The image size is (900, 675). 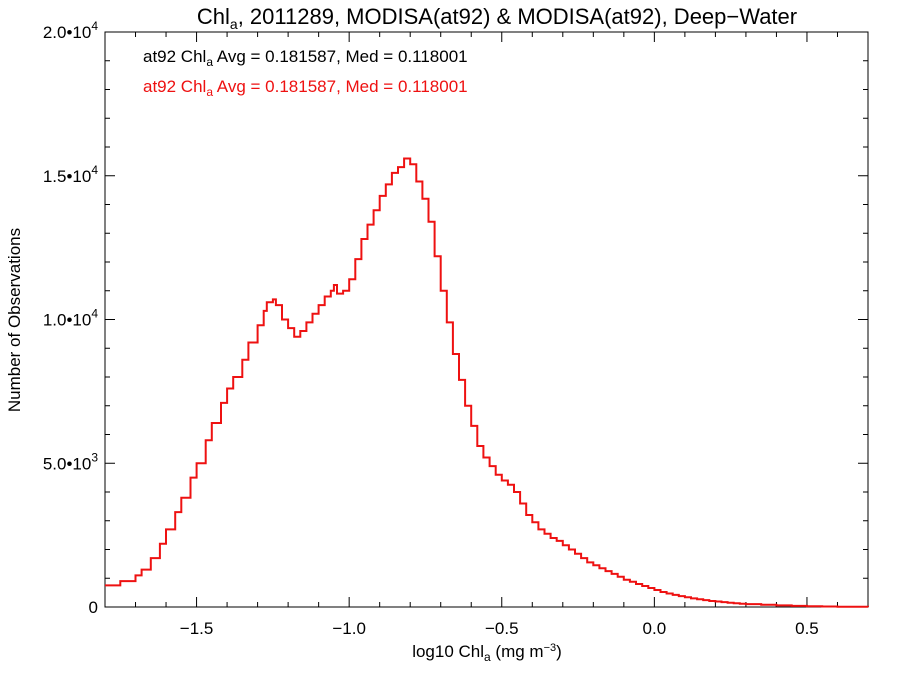 What do you see at coordinates (71, 461) in the screenshot?
I see `y-tick-label: 5.0•103` at bounding box center [71, 461].